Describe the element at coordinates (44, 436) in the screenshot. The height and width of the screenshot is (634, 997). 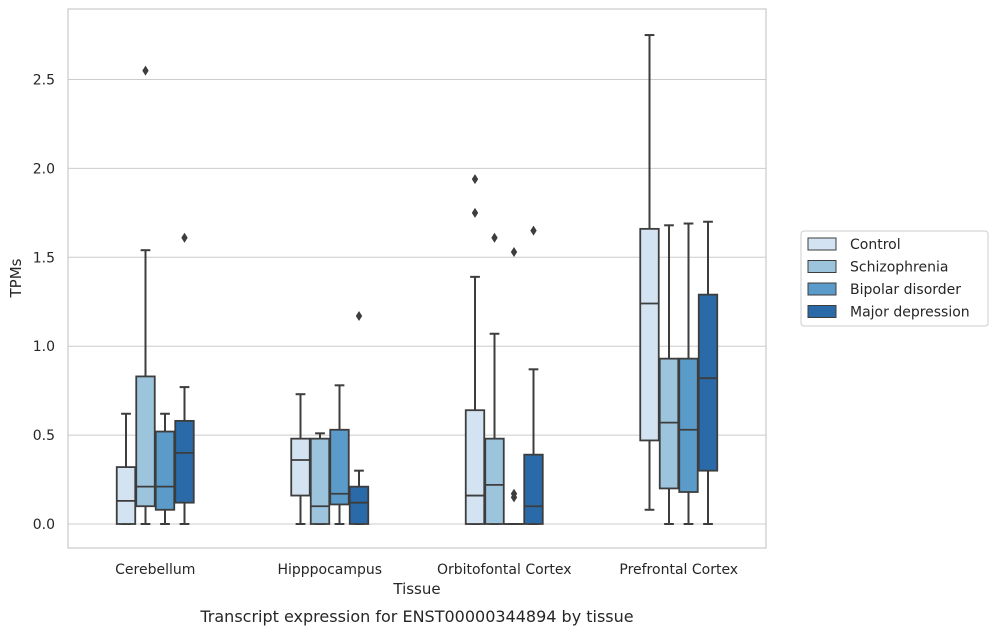
I see `y-tick-label: 0.5` at that location.